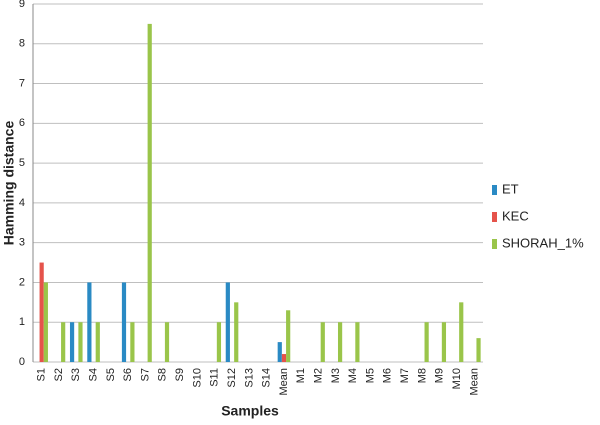  What do you see at coordinates (9, 183) in the screenshot?
I see `y-axis-label: Hamming distance` at bounding box center [9, 183].